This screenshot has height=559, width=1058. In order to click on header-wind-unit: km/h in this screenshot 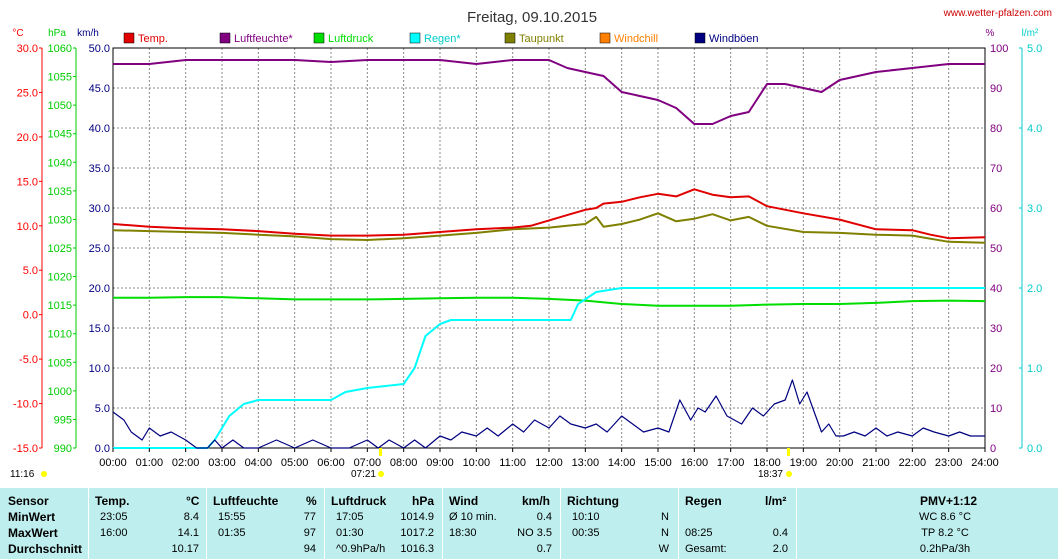, I will do `click(536, 501)`.